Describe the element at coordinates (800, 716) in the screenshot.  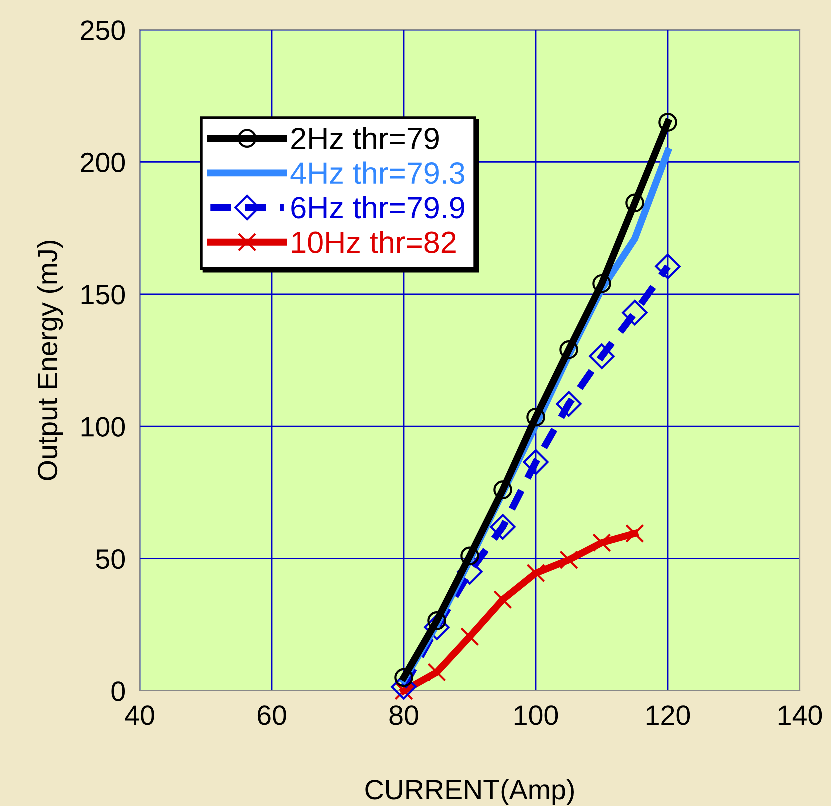
I see `x-tick-label: 140` at that location.